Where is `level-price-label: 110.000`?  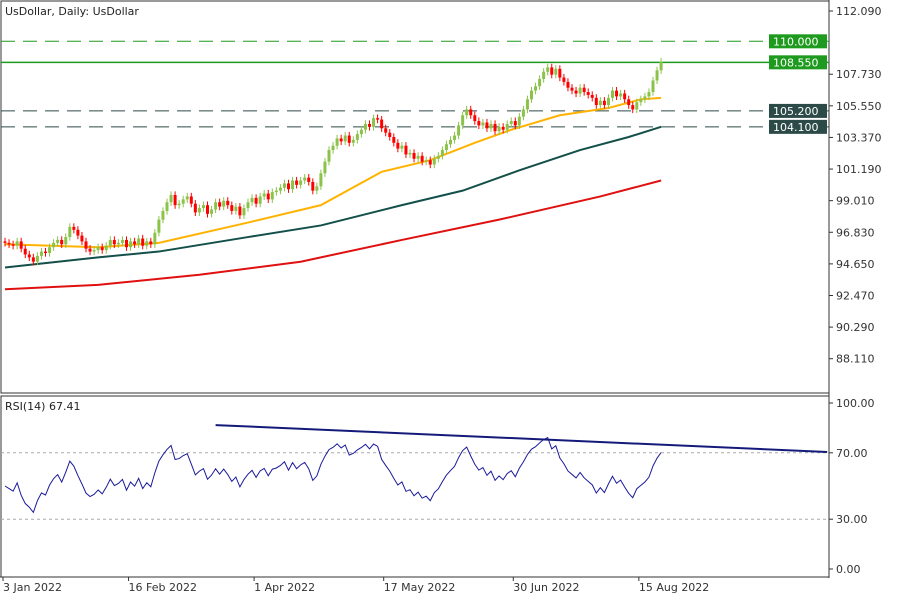
level-price-label: 110.000 is located at coordinates (796, 41).